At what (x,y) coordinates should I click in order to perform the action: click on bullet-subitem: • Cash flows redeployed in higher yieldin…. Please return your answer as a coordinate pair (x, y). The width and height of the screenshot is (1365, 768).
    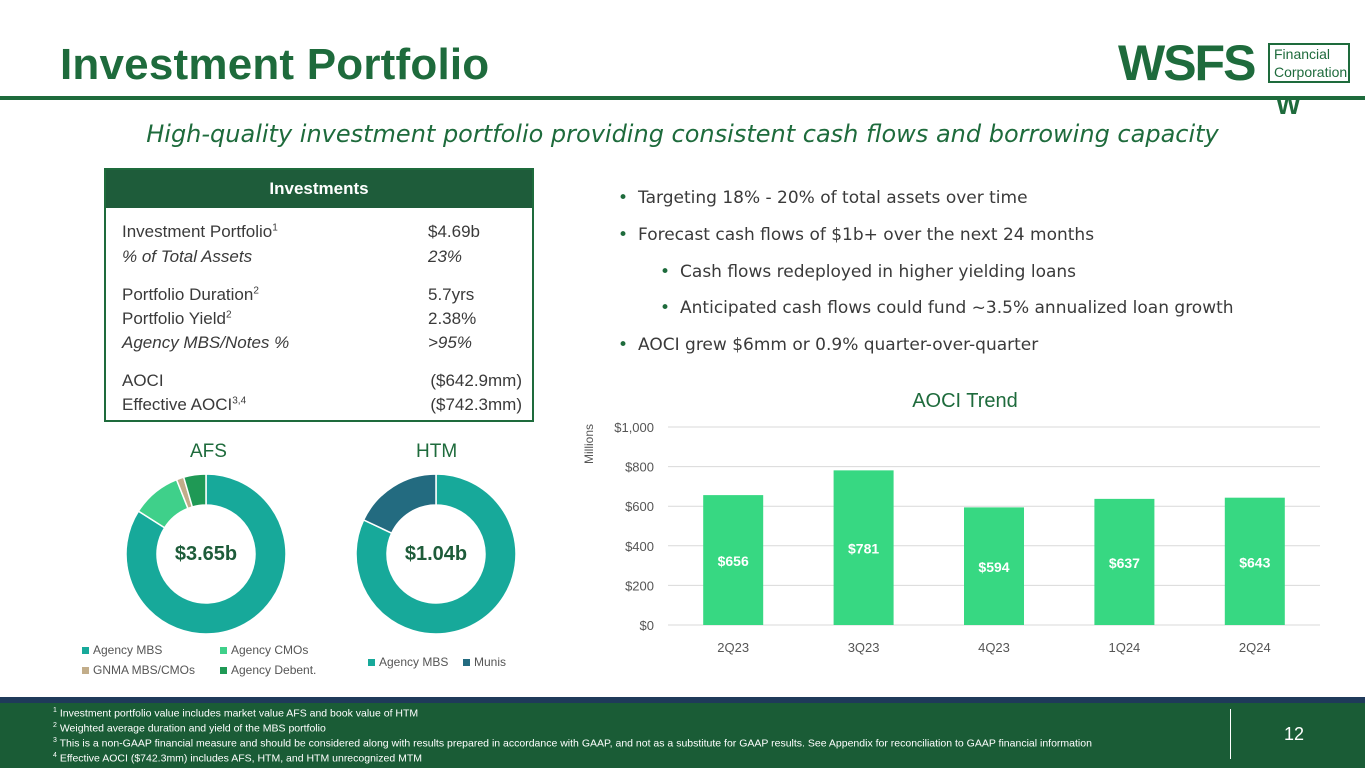
    Looking at the image, I should click on (868, 272).